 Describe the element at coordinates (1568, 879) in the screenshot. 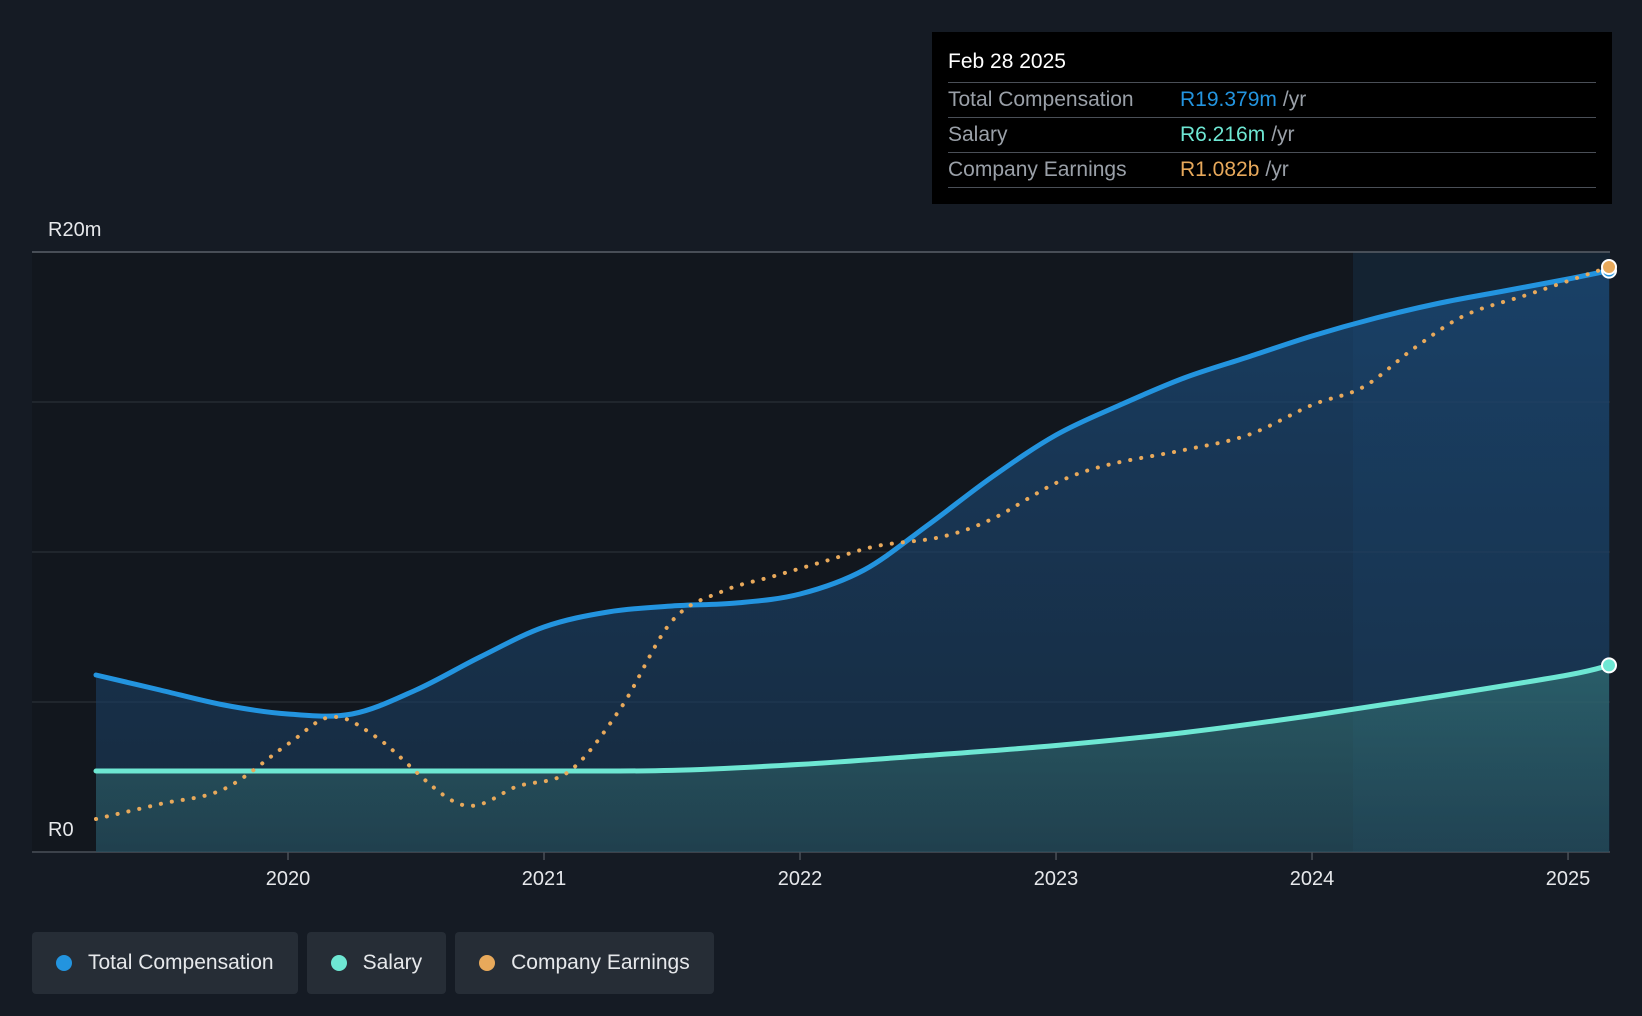

I see `x-tick-label: 2025` at that location.